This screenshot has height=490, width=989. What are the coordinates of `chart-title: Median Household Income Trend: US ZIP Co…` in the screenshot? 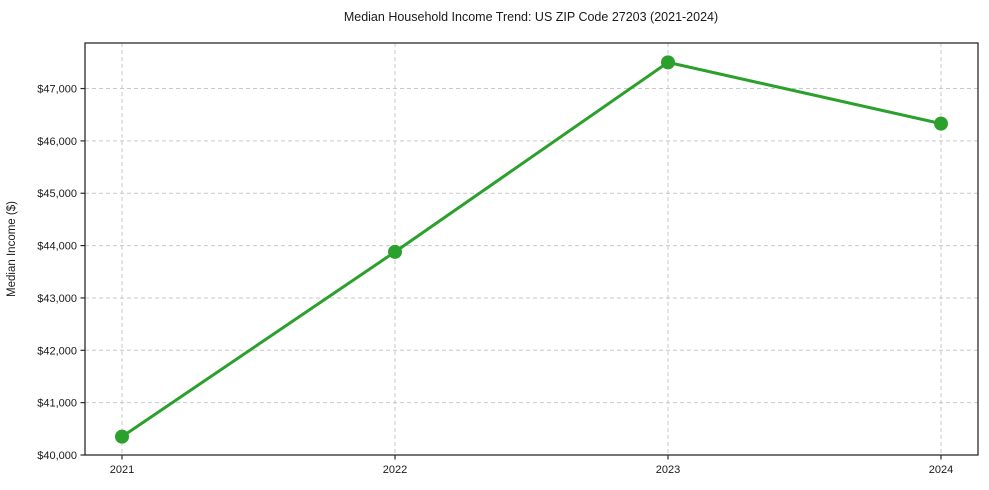 It's located at (531, 17).